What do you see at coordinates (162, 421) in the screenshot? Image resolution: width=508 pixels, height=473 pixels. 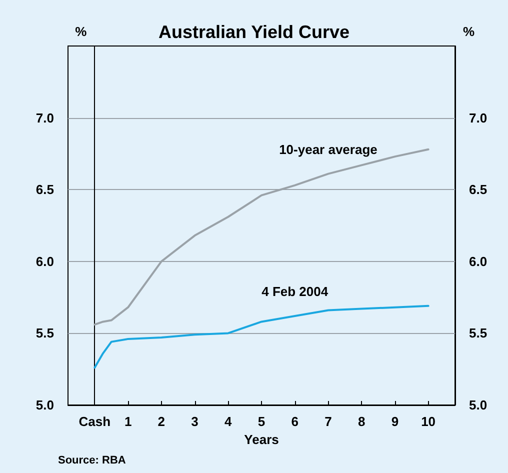 I see `x-tick-label: 2` at bounding box center [162, 421].